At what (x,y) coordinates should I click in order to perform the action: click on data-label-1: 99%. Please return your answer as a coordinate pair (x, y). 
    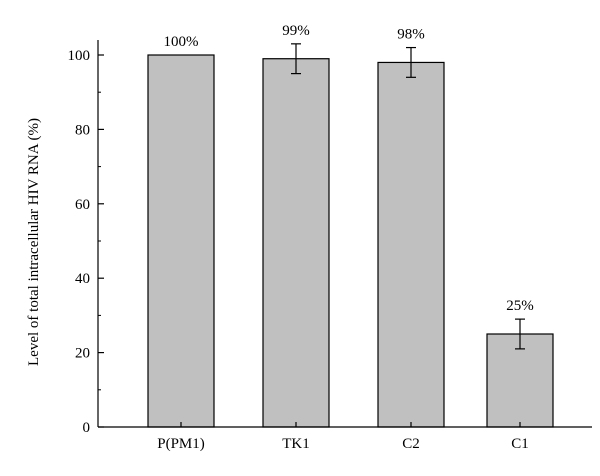
    Looking at the image, I should click on (296, 31).